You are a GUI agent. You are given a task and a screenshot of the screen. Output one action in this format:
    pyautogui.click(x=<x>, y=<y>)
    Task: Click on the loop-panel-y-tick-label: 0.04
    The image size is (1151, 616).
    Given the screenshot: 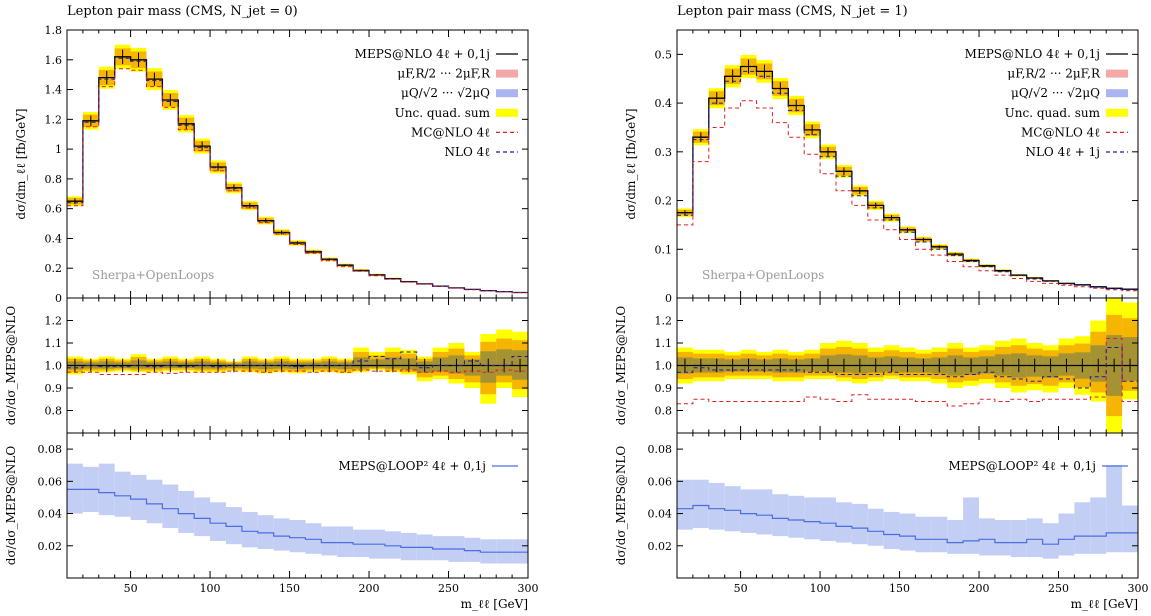 What is the action you would take?
    pyautogui.click(x=50, y=514)
    